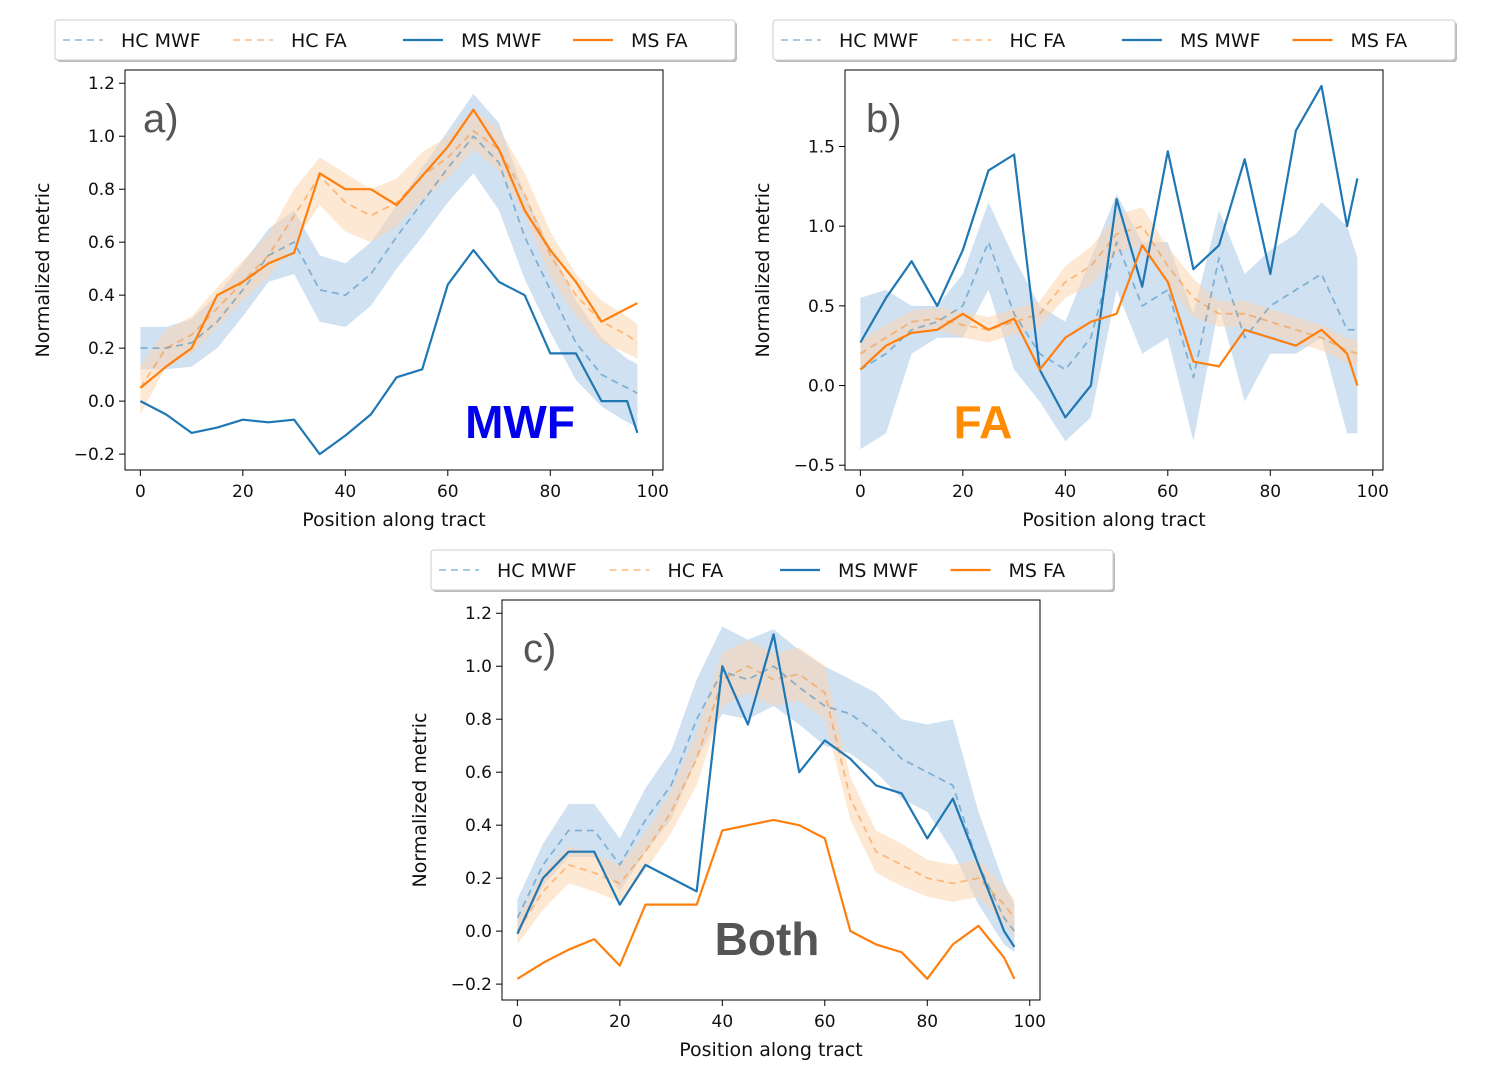  Describe the element at coordinates (814, 466) in the screenshot. I see `y-tick-label: −0.5` at that location.